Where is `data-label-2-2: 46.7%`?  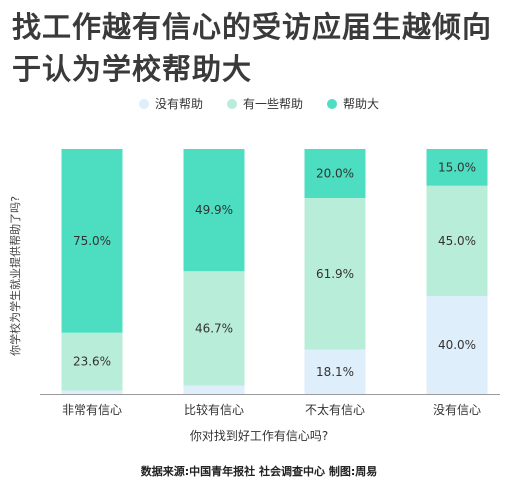
data-label-2-2: 46.7% is located at coordinates (214, 328).